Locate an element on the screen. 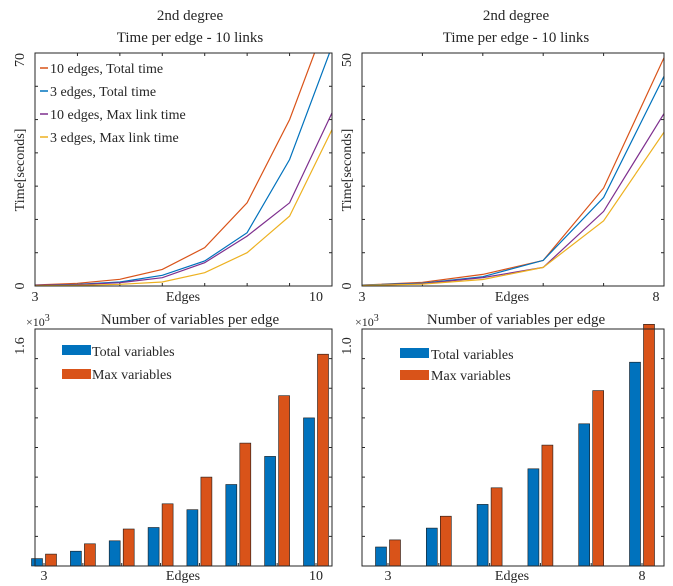 This screenshot has height=586, width=673. panel1-ylabel: Time[seconds] is located at coordinates (20, 170).